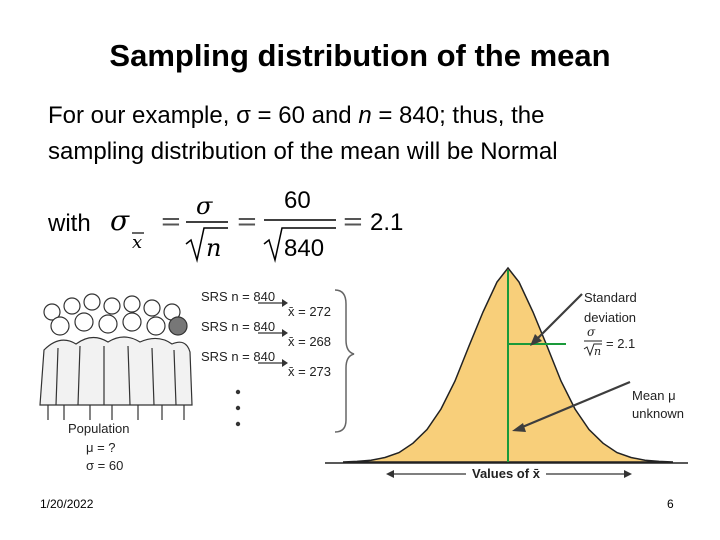 Image resolution: width=720 pixels, height=540 pixels. I want to click on axis-arrowhead-left, so click(390, 474).